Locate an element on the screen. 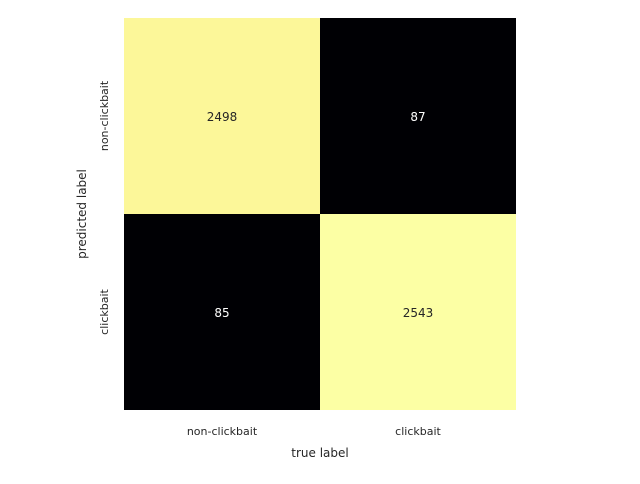 The width and height of the screenshot is (640, 484). heatmap-cell-r0-c0 is located at coordinates (222, 116).